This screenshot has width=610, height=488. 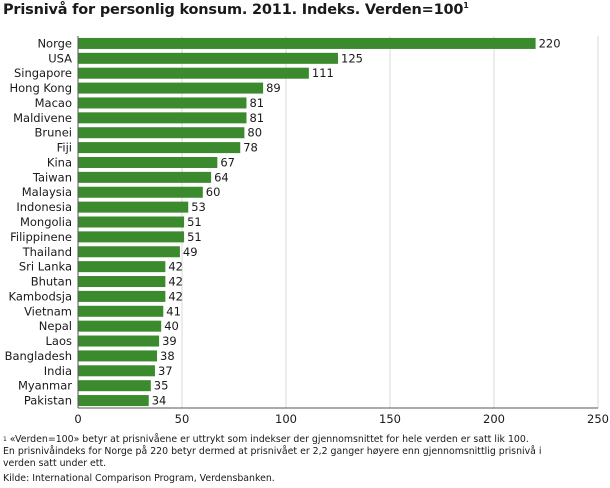 I want to click on x-tick-label: 150, so click(x=390, y=419).